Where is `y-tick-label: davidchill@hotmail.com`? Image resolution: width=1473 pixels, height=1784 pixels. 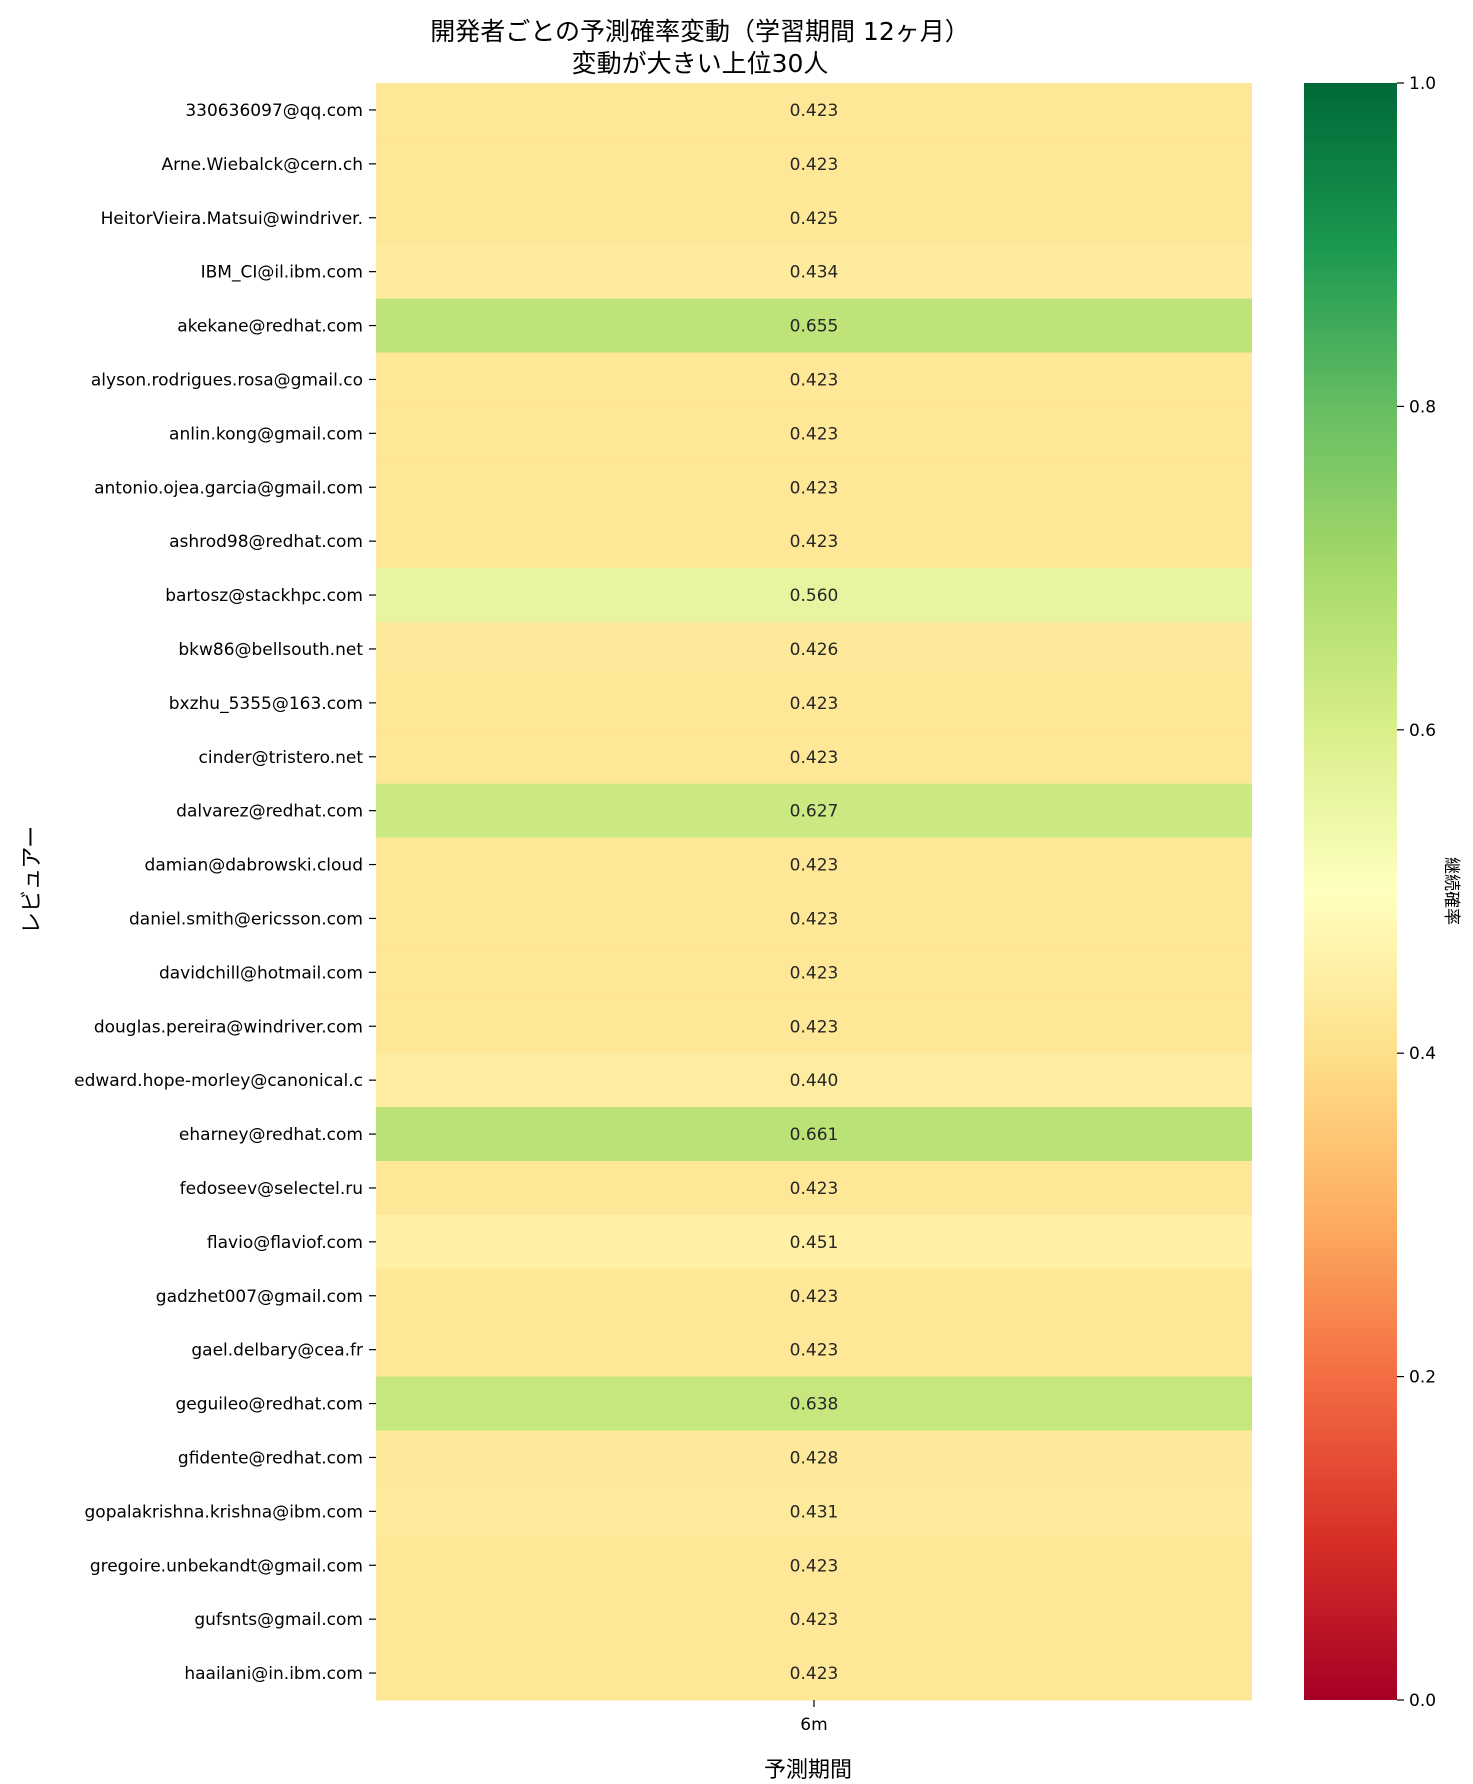
y-tick-label: davidchill@hotmail.com is located at coordinates (261, 973).